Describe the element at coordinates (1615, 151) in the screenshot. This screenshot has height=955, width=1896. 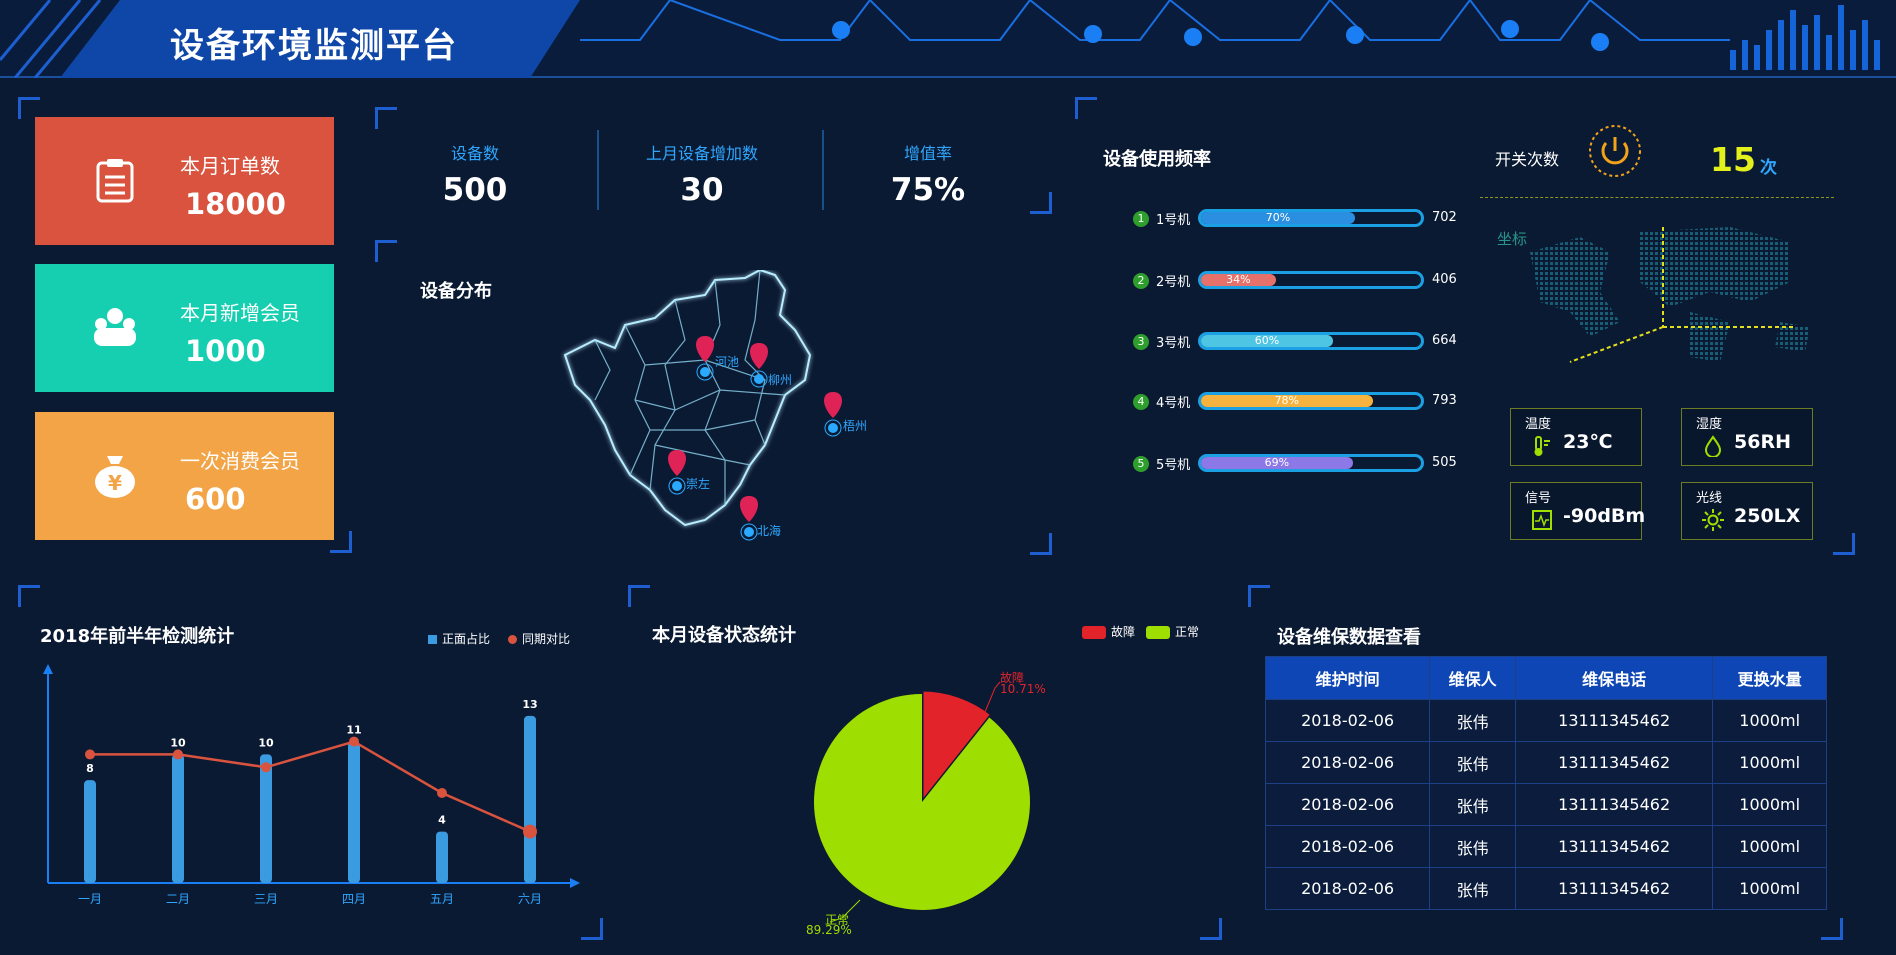
I see `power-icon` at that location.